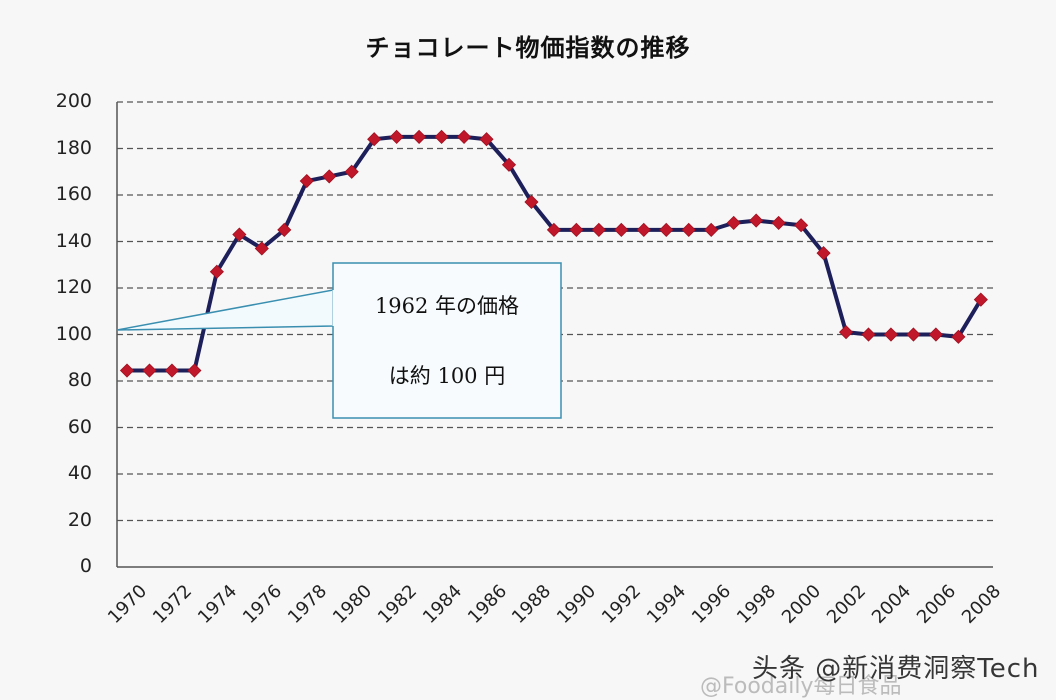 This screenshot has height=700, width=1056. What do you see at coordinates (801, 686) in the screenshot?
I see `watermark-secondary: @Foodaily每日食品` at bounding box center [801, 686].